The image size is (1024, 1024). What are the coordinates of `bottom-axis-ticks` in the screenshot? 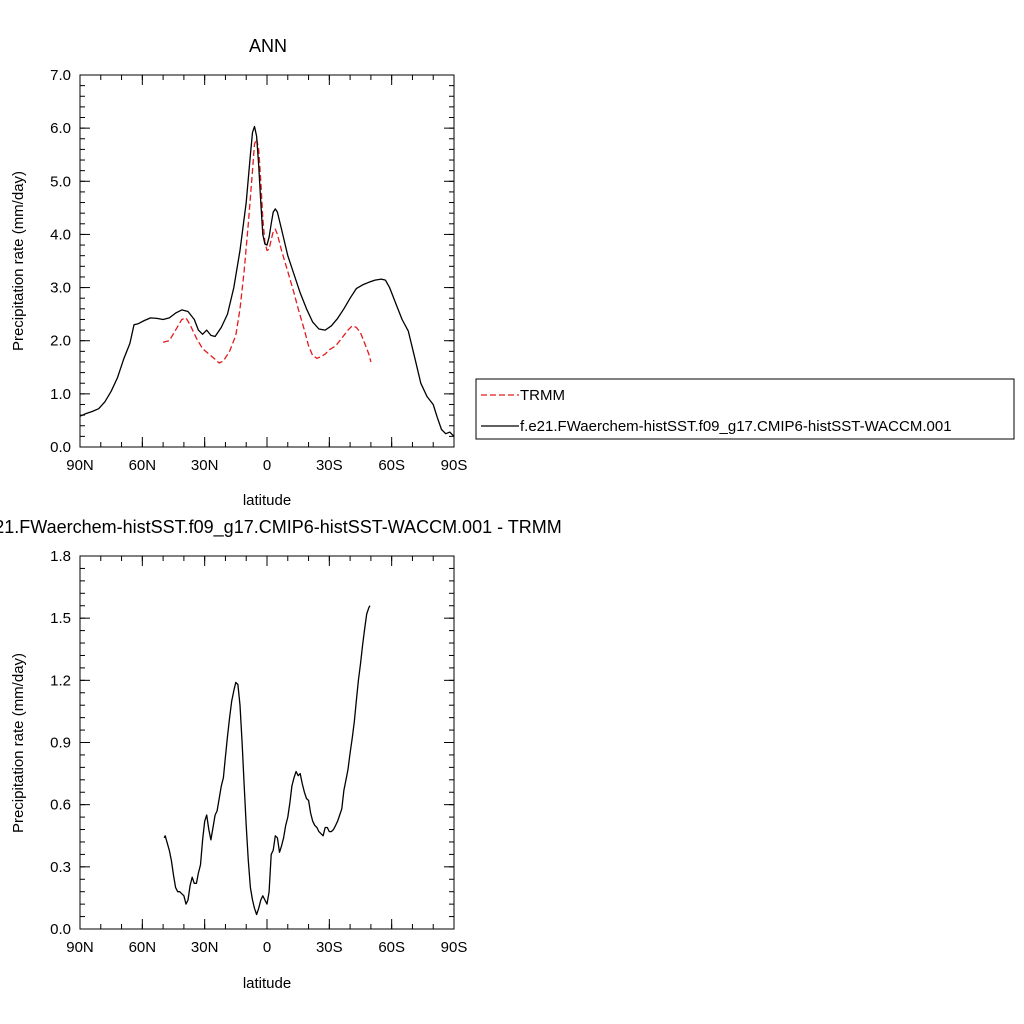 It's located at (267, 742).